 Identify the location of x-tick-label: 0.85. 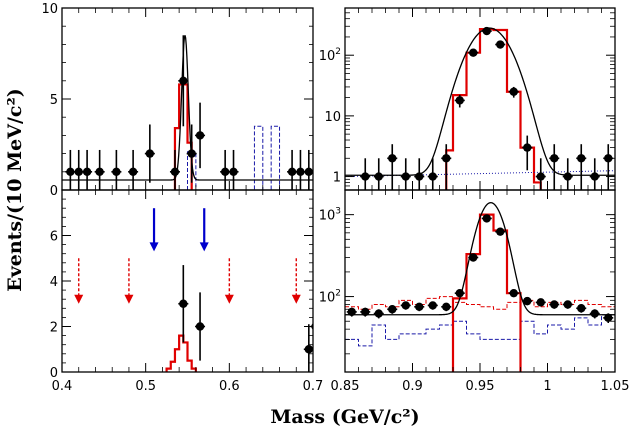
(345, 386).